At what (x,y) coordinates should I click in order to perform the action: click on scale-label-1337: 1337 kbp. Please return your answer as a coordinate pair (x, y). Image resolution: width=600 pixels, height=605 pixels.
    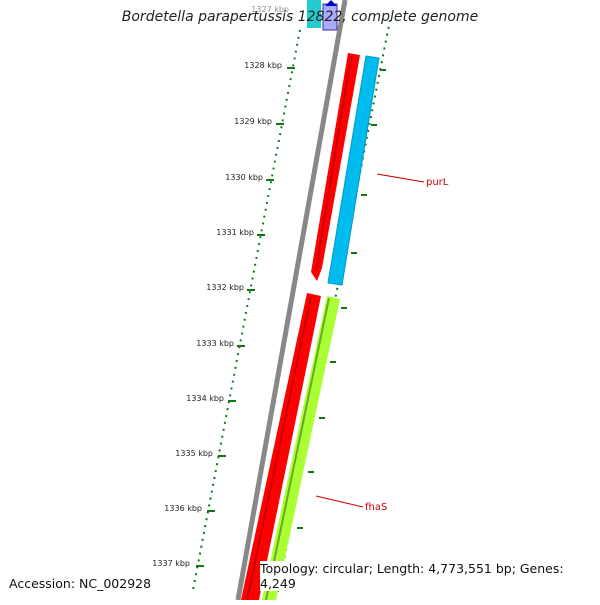
    Looking at the image, I should click on (171, 563).